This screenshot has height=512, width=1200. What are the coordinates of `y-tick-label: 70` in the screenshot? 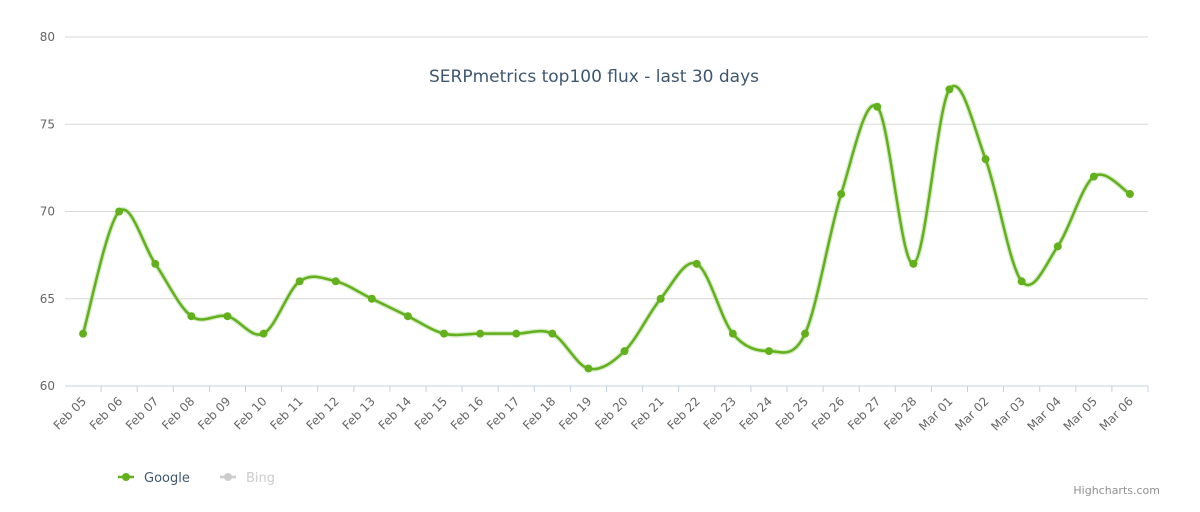 It's located at (47, 212).